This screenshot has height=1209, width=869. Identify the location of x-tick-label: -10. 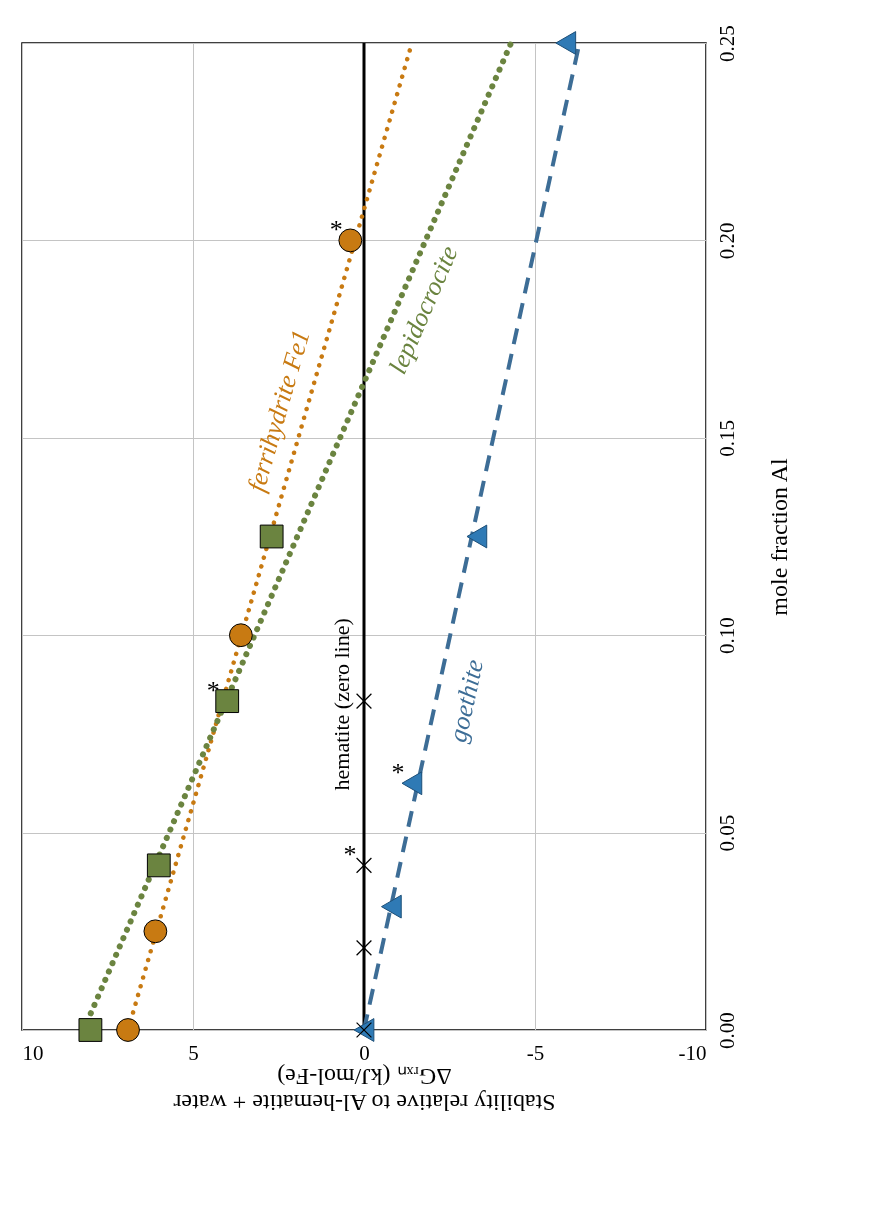
(692, 1052).